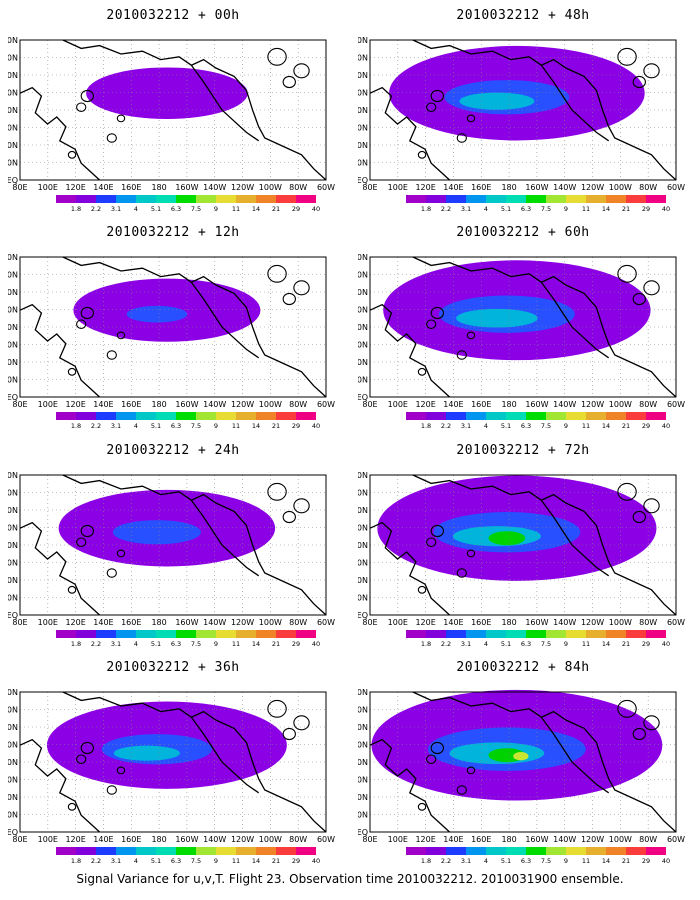 This screenshot has height=900, width=700. What do you see at coordinates (13, 475) in the screenshot?
I see `lat-label: 80N` at bounding box center [13, 475].